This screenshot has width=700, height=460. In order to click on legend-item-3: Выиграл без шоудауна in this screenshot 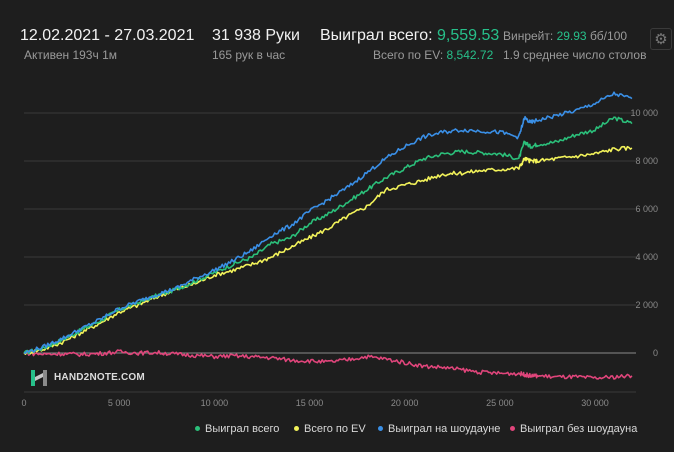, I will do `click(573, 429)`.